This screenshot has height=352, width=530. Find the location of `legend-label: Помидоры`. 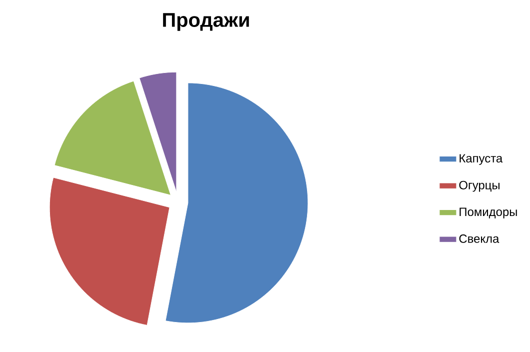

legend-label: Помидоры is located at coordinates (488, 213).